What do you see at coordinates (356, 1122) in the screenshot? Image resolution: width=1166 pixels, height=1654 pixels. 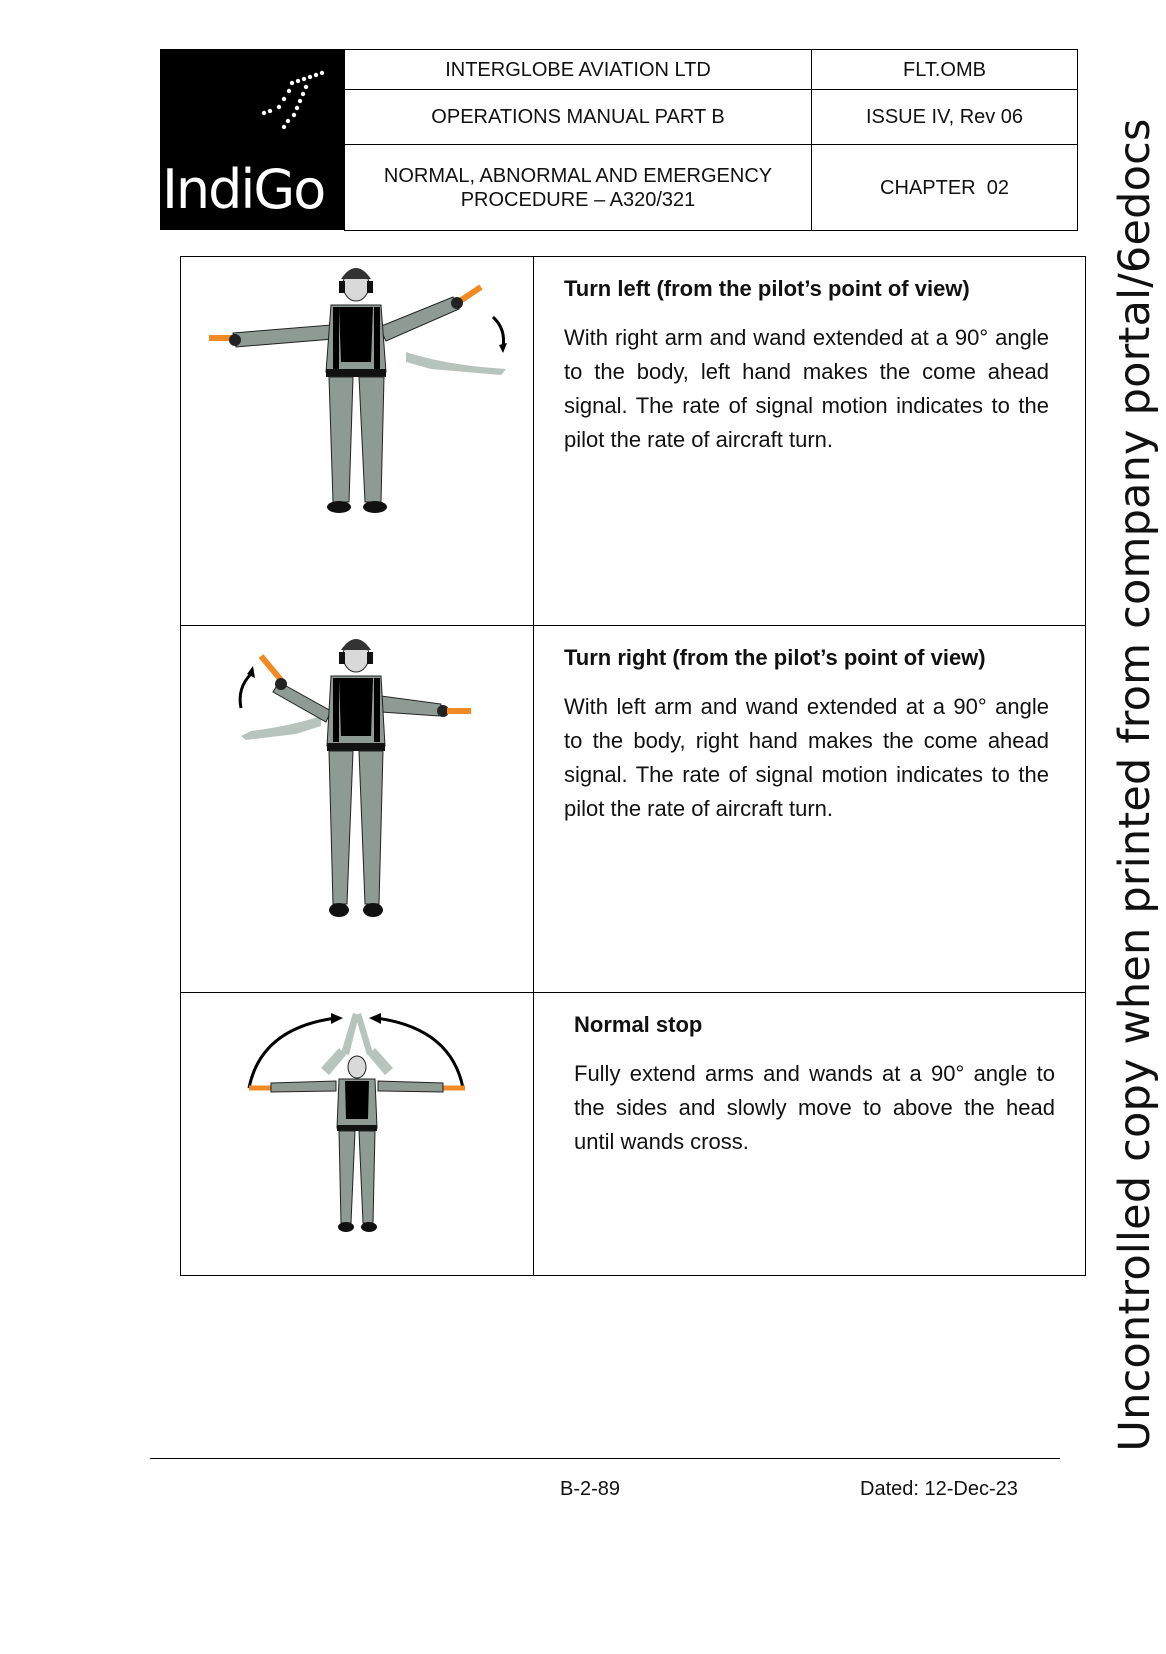 I see `normal-stop-marshaller-icon` at bounding box center [356, 1122].